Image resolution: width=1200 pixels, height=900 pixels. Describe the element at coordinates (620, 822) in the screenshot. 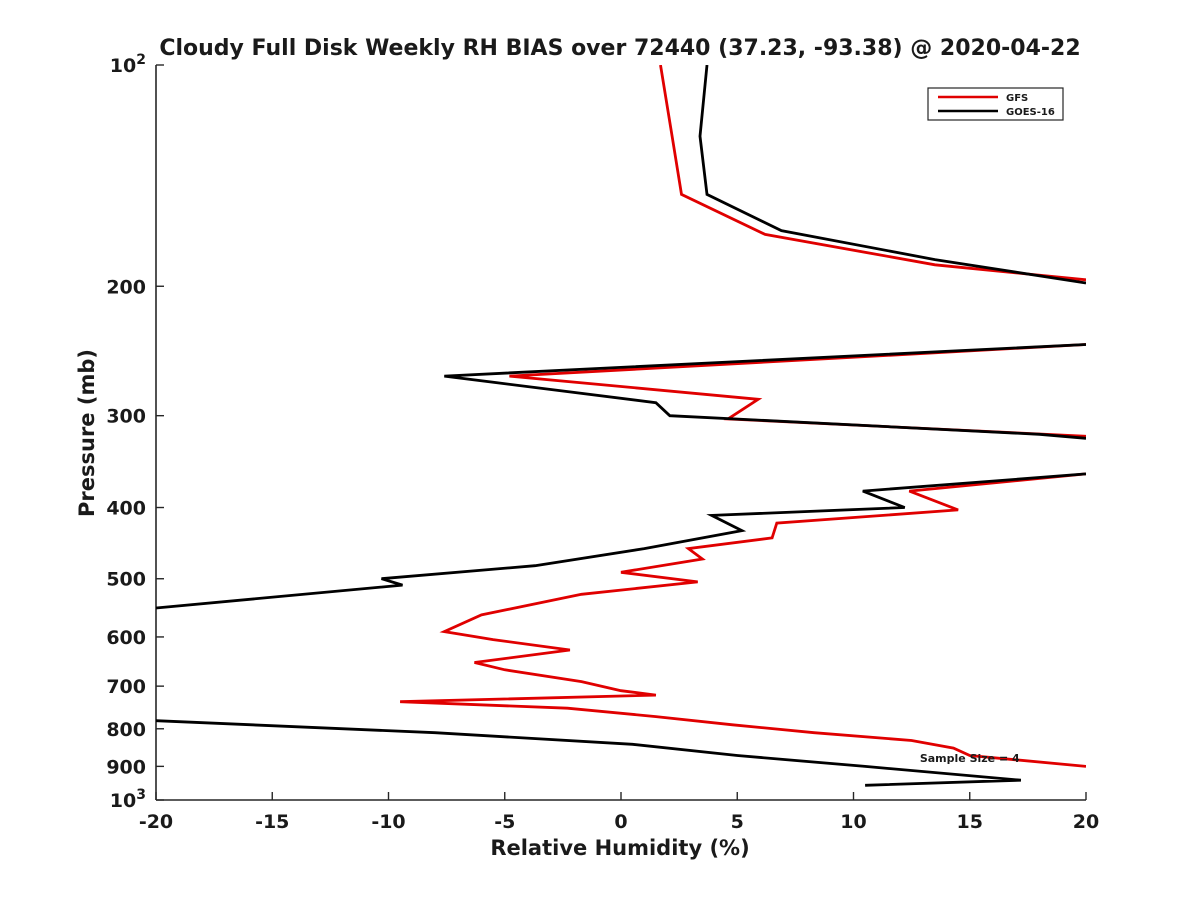

I see `x-tick-label: 0` at that location.